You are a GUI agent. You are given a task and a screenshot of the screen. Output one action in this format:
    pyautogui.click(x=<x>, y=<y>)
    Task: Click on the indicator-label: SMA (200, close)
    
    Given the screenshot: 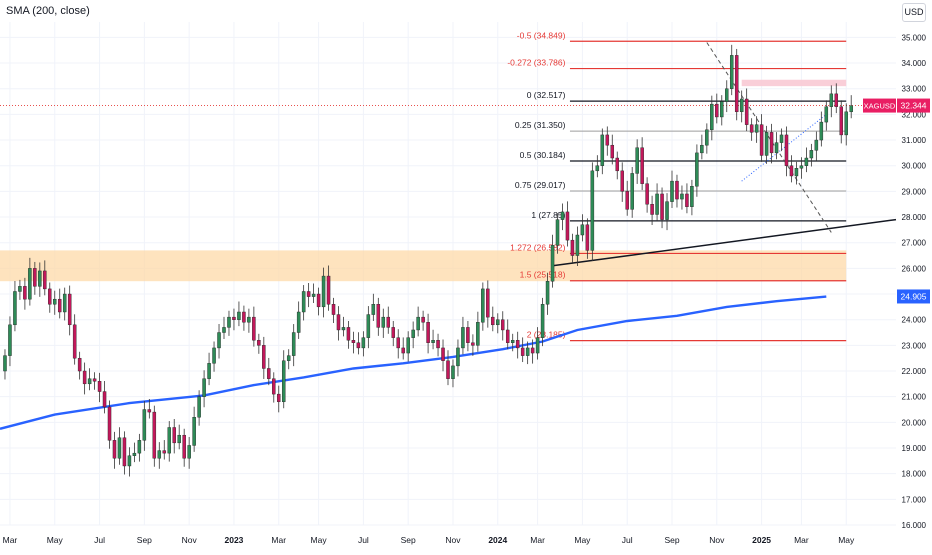 What is the action you would take?
    pyautogui.click(x=48, y=11)
    